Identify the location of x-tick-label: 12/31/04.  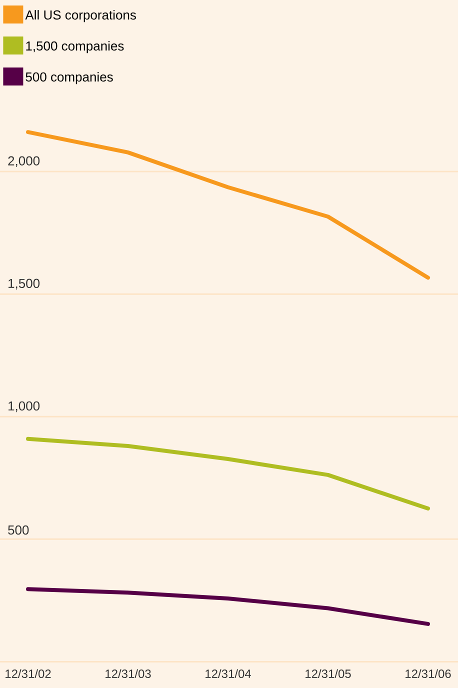
(228, 673).